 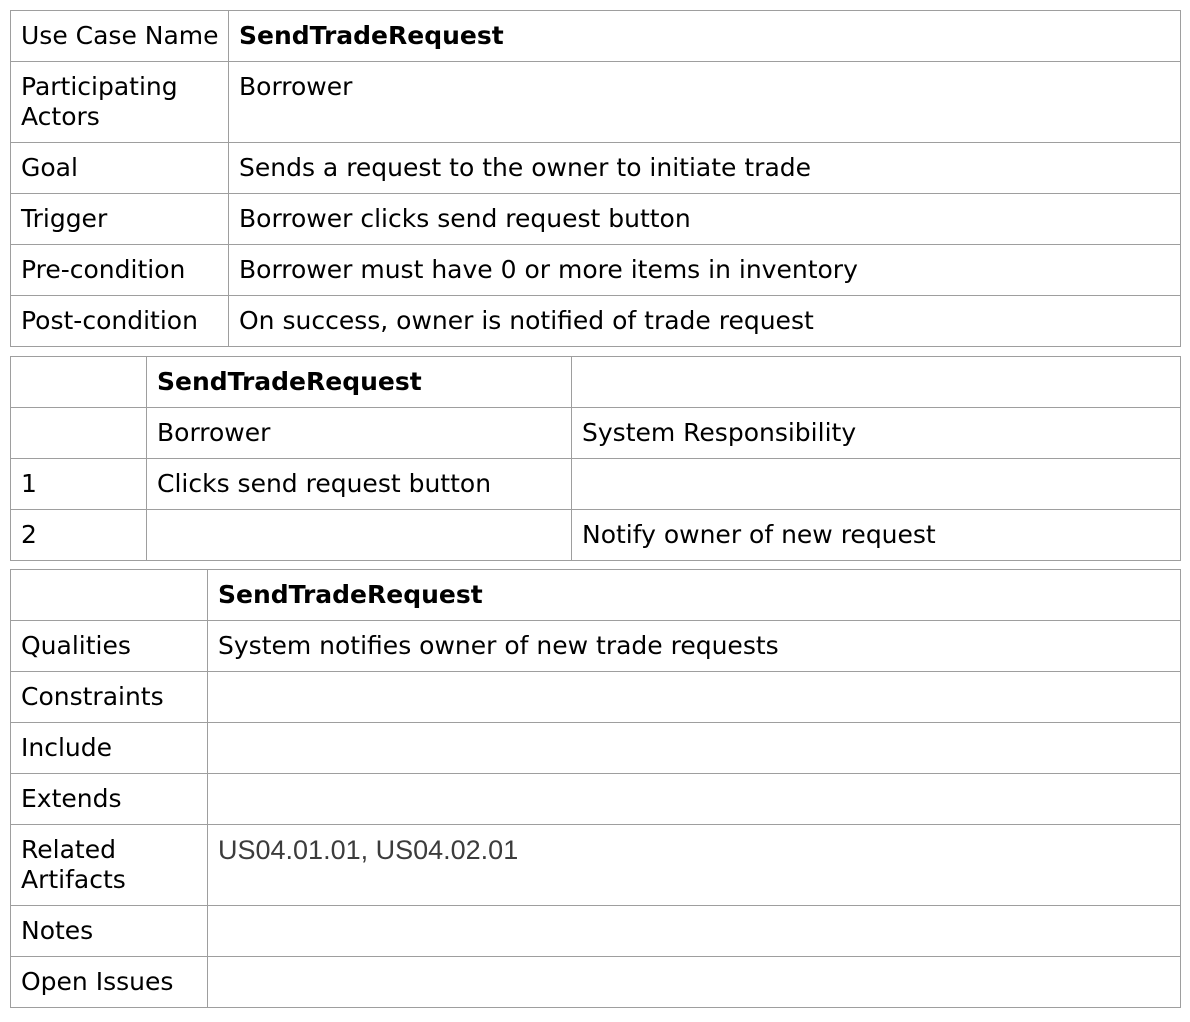 I want to click on table-row: Extends, so click(x=595, y=799).